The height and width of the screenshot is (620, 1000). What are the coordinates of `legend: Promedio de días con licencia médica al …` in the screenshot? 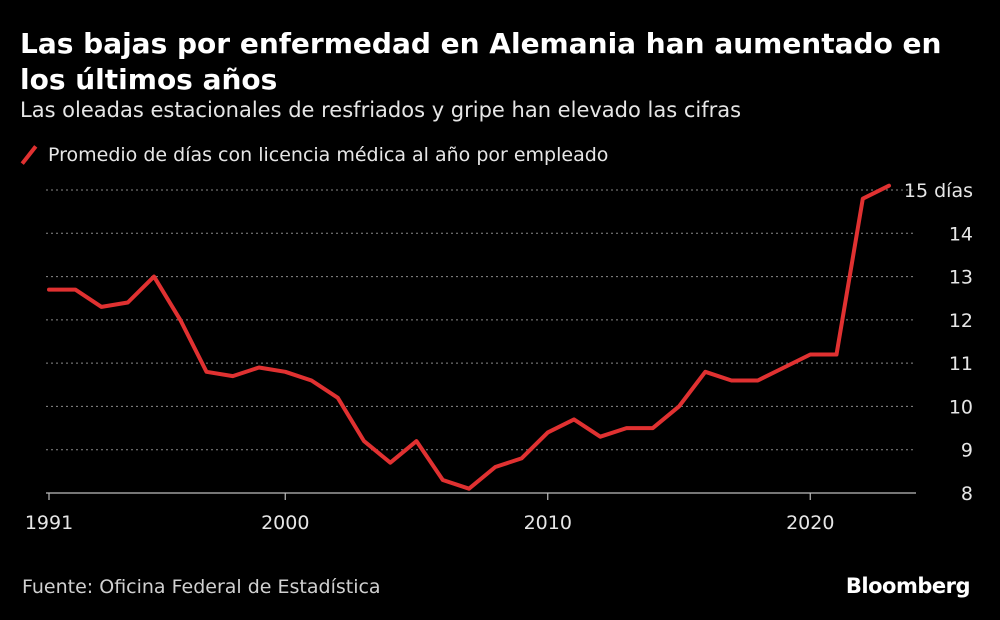 It's located at (315, 155).